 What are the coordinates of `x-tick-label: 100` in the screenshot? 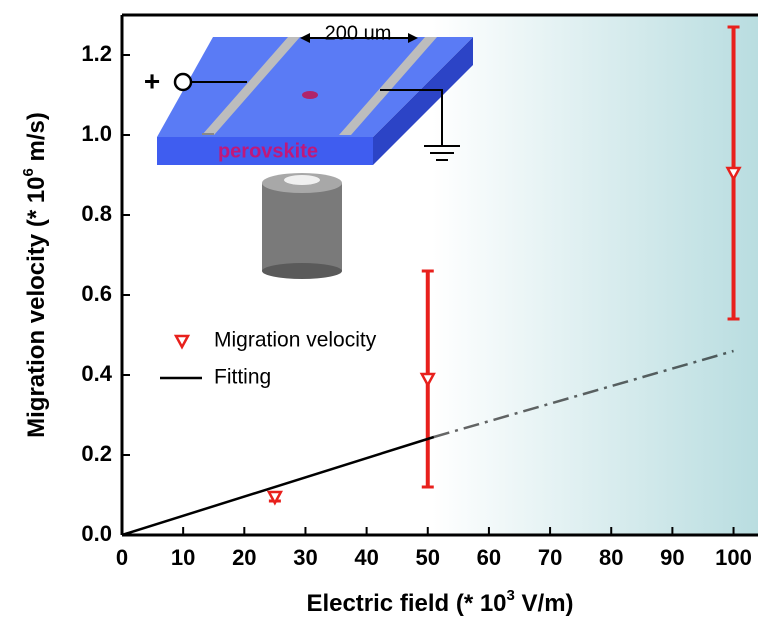 It's located at (733, 557).